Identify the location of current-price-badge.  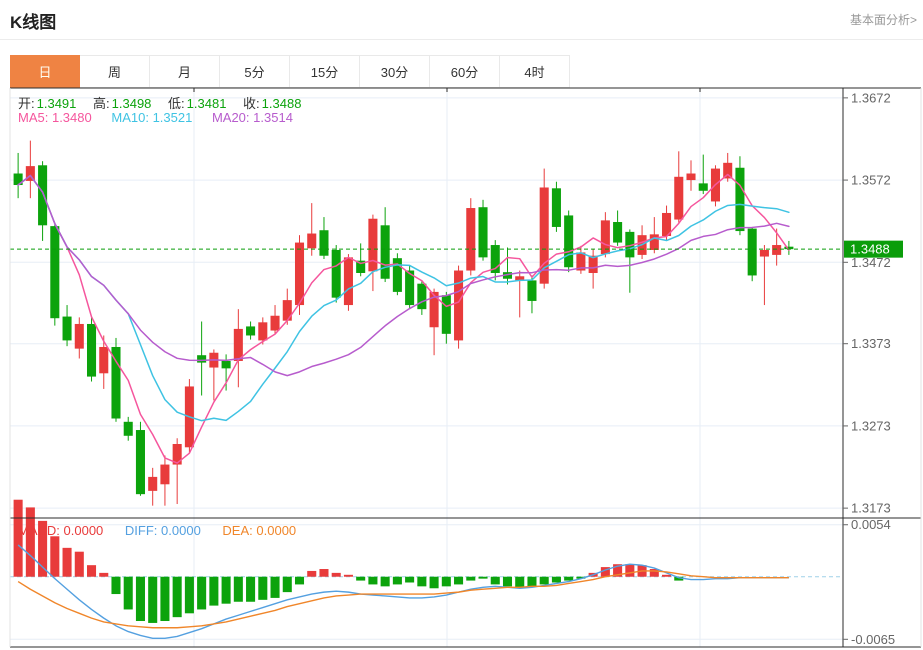
(873, 249).